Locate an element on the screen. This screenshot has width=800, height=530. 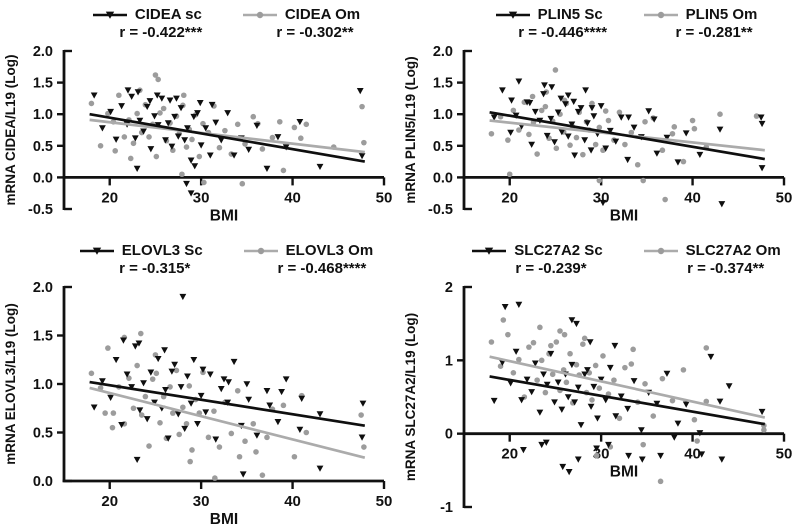
elovl3-om-line-circle-icon is located at coordinates (261, 251).